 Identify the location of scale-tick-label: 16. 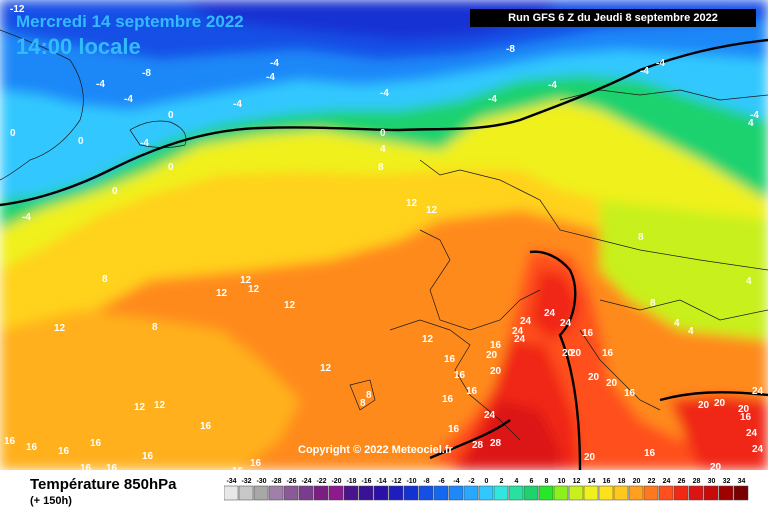
(607, 481).